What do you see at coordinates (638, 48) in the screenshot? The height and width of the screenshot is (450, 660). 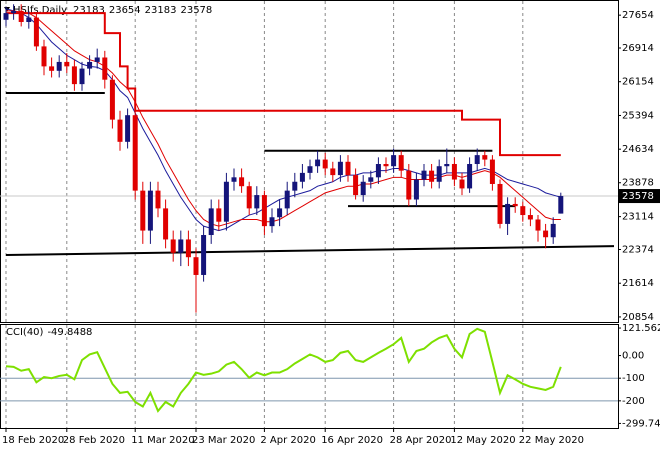 I see `y-tick-label: 26914` at bounding box center [638, 48].